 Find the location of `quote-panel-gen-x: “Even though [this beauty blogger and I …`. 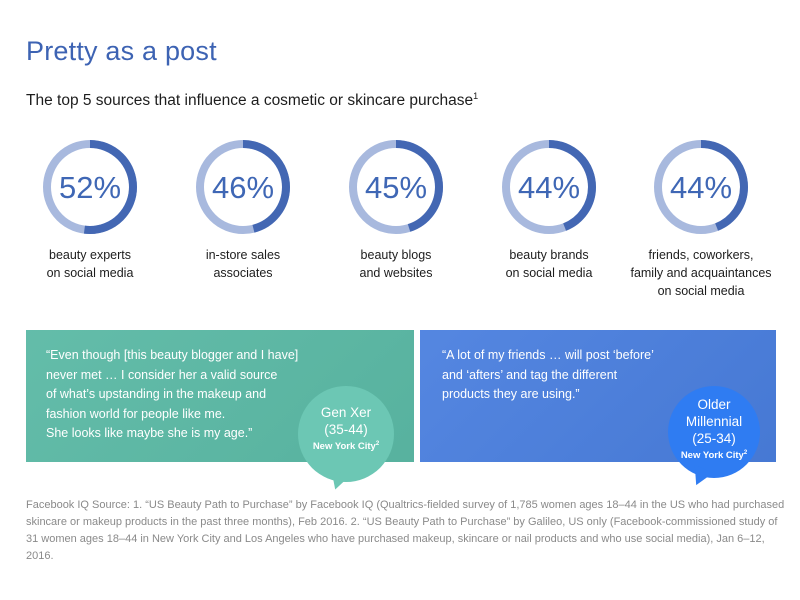

quote-panel-gen-x: “Even though [this beauty blogger and I … is located at coordinates (220, 411).